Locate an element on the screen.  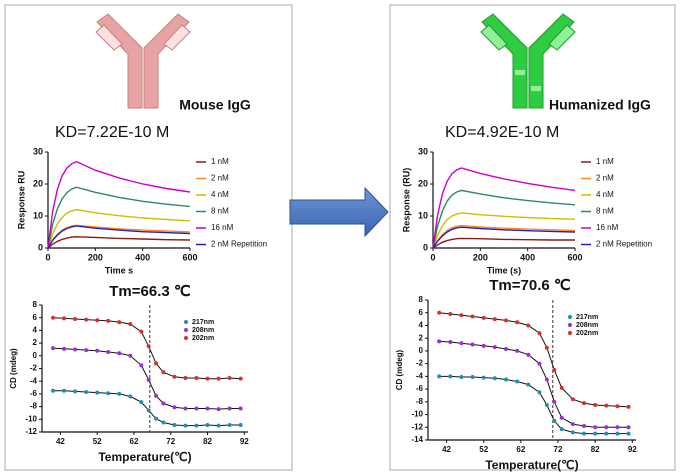
legend-label: 4 nM is located at coordinates (605, 194).